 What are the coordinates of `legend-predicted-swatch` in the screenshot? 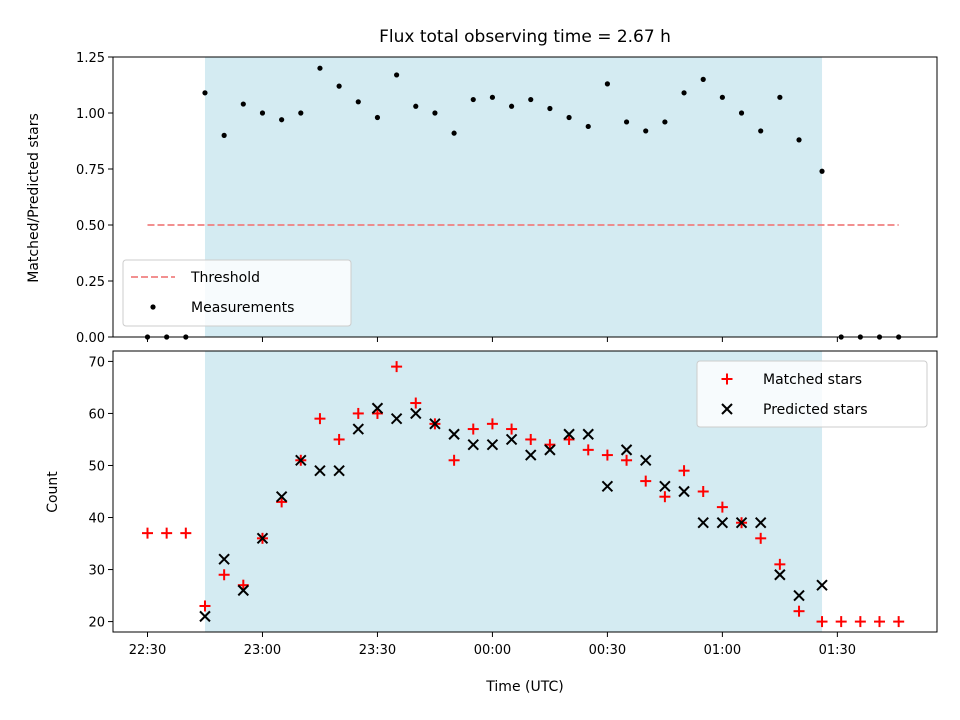 It's located at (727, 409).